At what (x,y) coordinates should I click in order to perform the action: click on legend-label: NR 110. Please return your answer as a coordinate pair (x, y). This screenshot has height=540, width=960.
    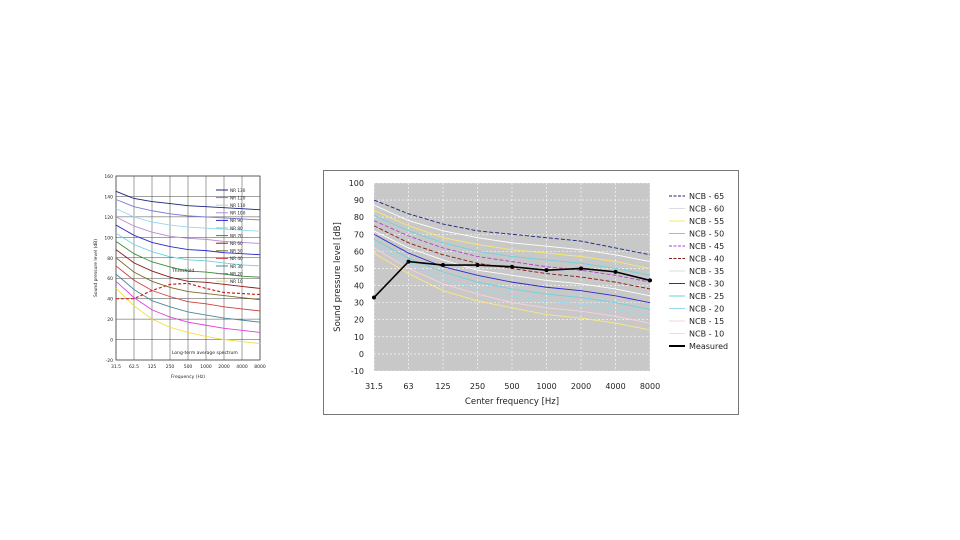
    Looking at the image, I should click on (238, 205).